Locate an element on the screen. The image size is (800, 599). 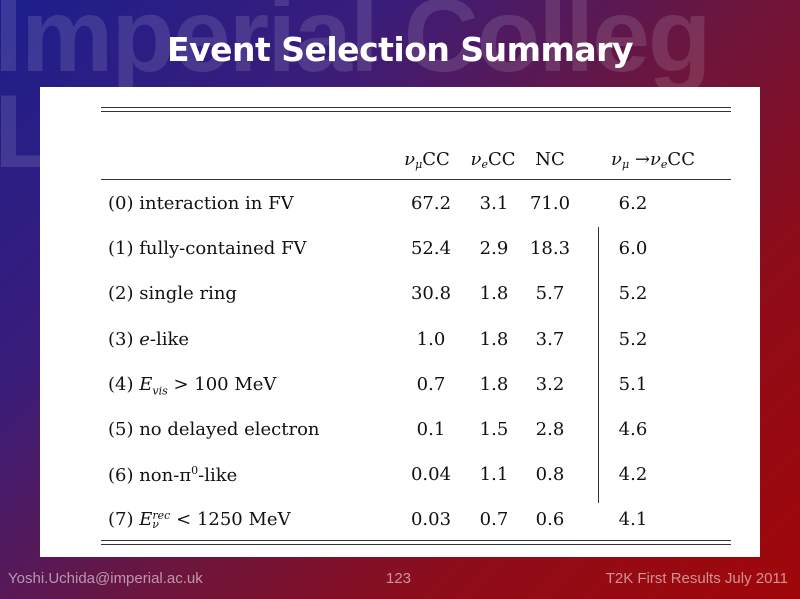
cell-osc-cc: 6.2 is located at coordinates (633, 203).